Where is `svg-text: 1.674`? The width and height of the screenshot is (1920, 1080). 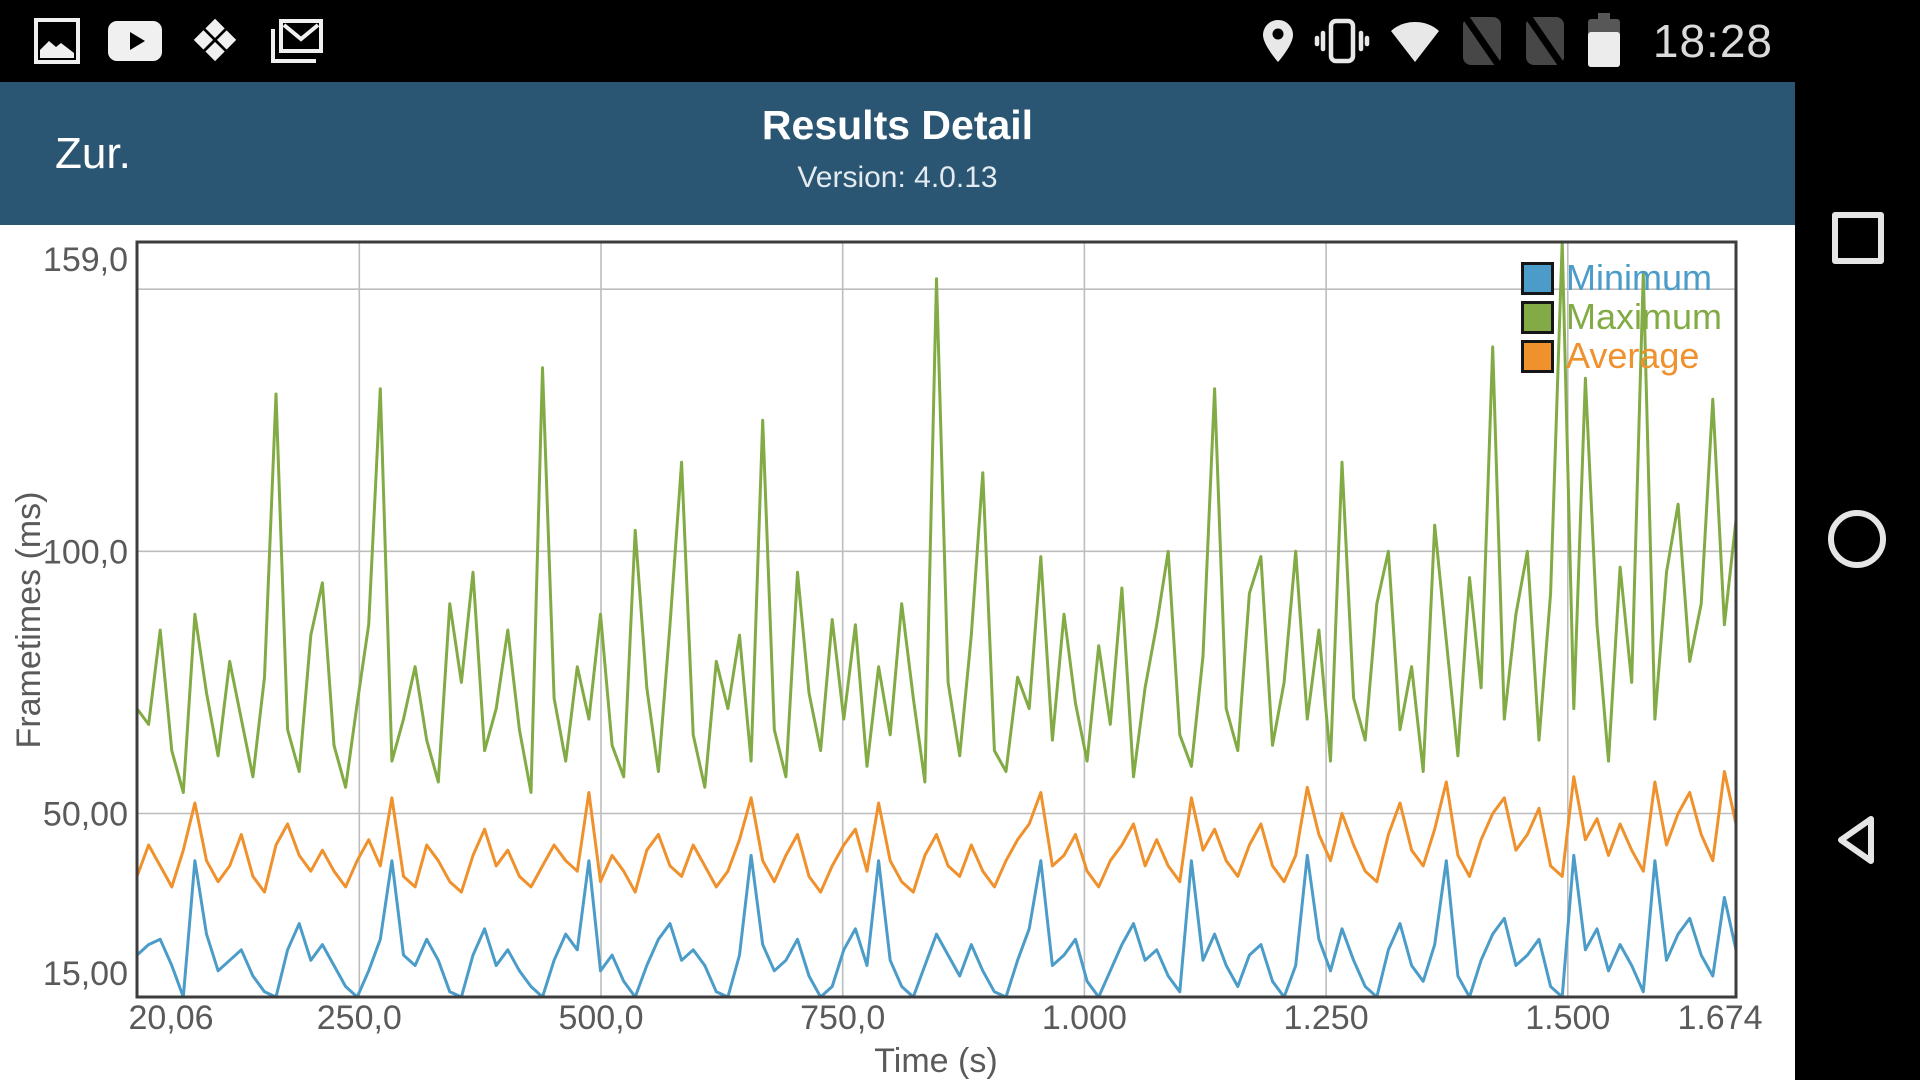
svg-text: 1.674 is located at coordinates (1719, 1018).